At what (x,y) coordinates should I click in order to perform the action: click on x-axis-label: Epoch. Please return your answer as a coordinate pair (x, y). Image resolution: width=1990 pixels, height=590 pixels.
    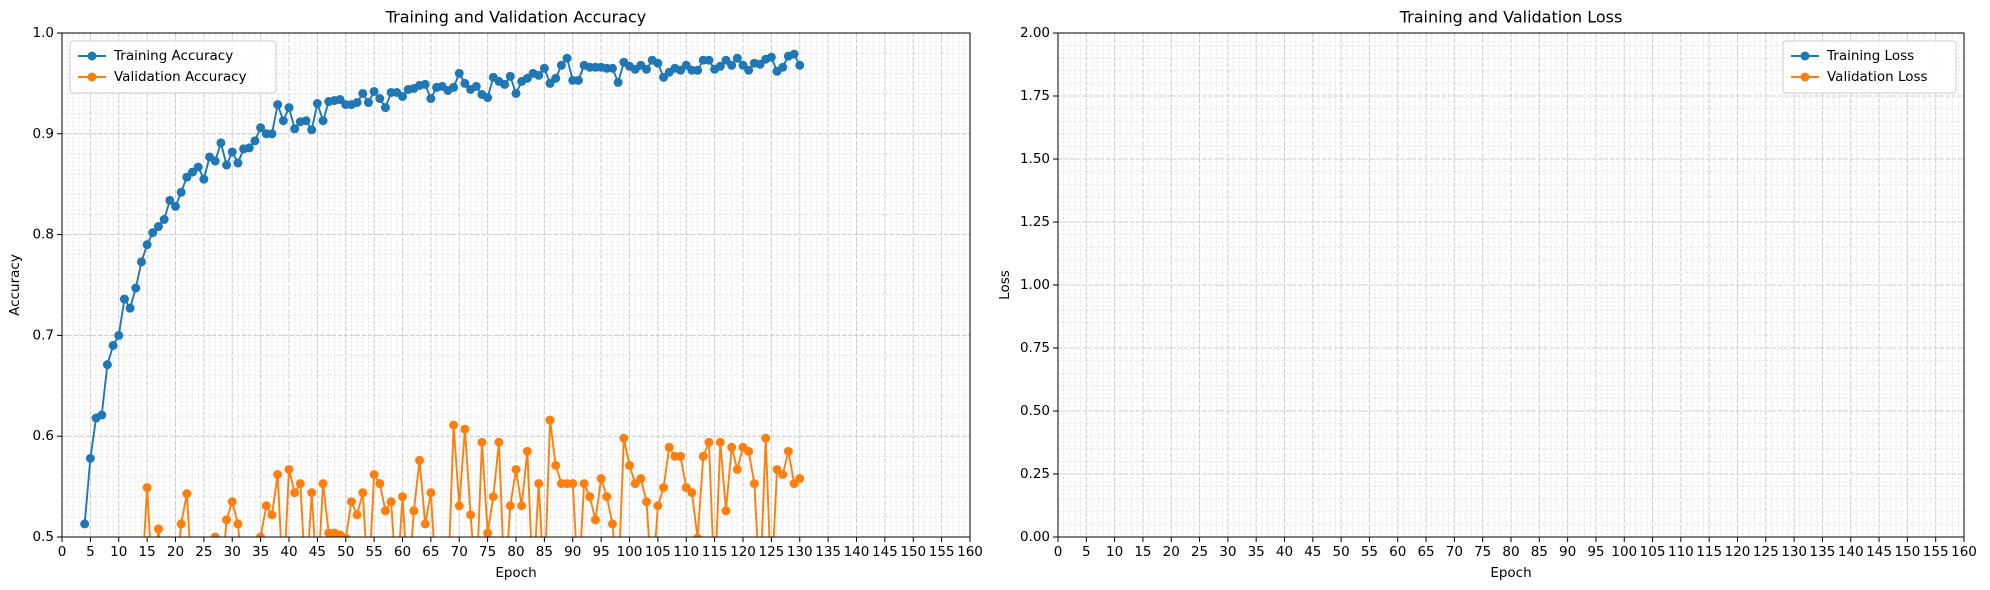
    Looking at the image, I should click on (515, 573).